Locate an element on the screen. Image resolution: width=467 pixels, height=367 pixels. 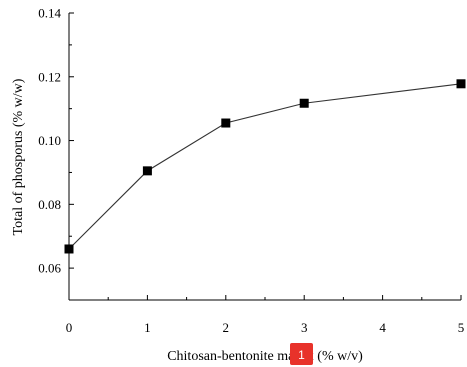
y-tick-label: 0.14 is located at coordinates (49, 13).